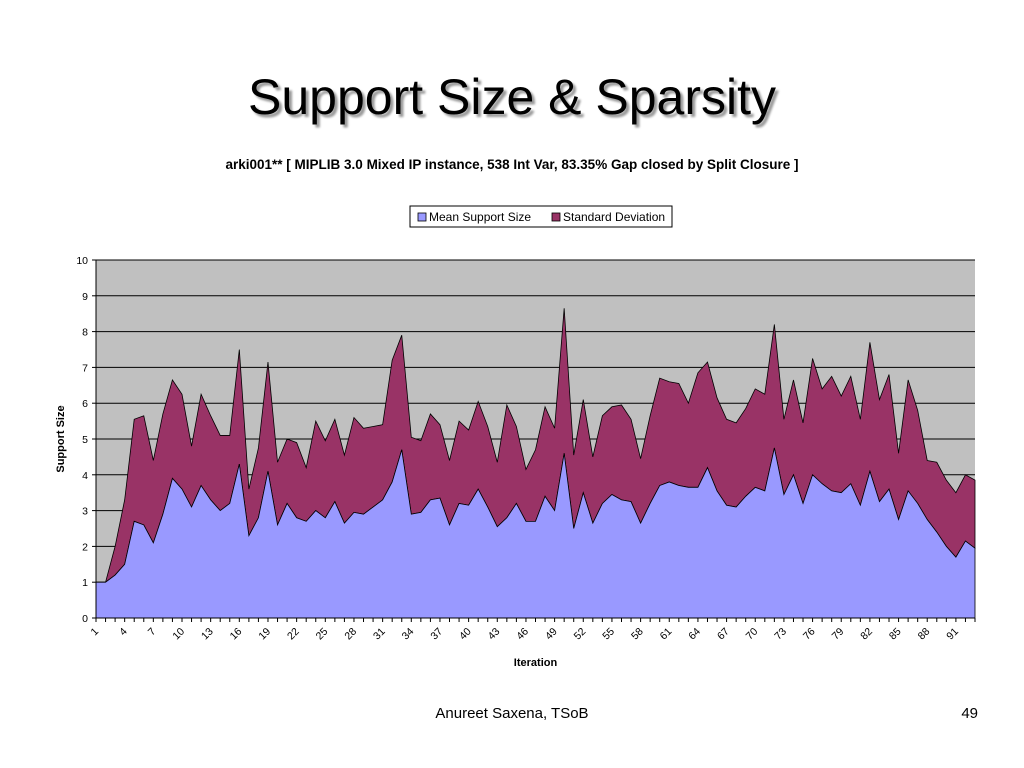 The height and width of the screenshot is (768, 1024). What do you see at coordinates (536, 663) in the screenshot?
I see `x-axis-label: Iteration` at bounding box center [536, 663].